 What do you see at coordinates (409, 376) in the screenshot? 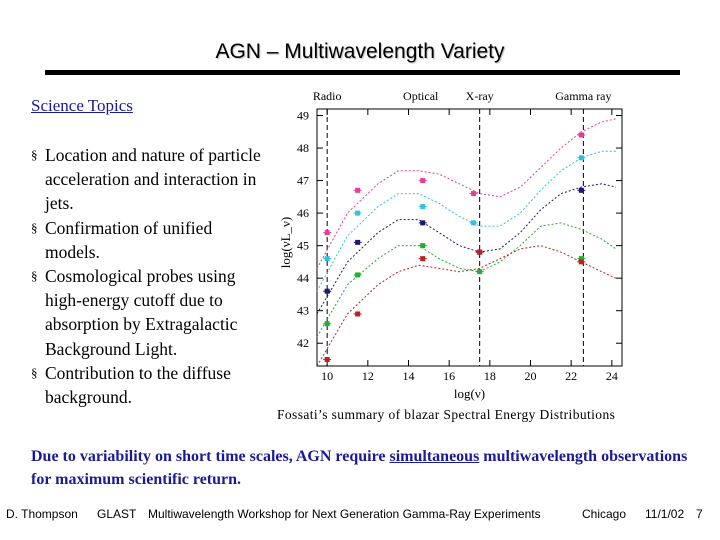
I see `x-tick-label: 14` at bounding box center [409, 376].